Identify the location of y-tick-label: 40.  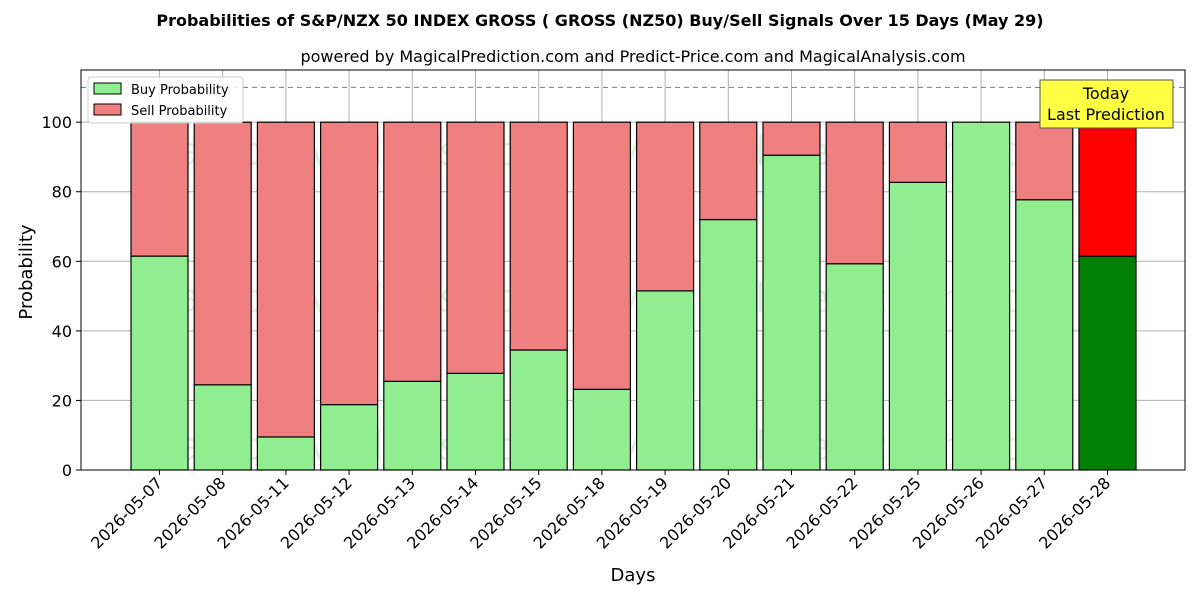
(62, 331).